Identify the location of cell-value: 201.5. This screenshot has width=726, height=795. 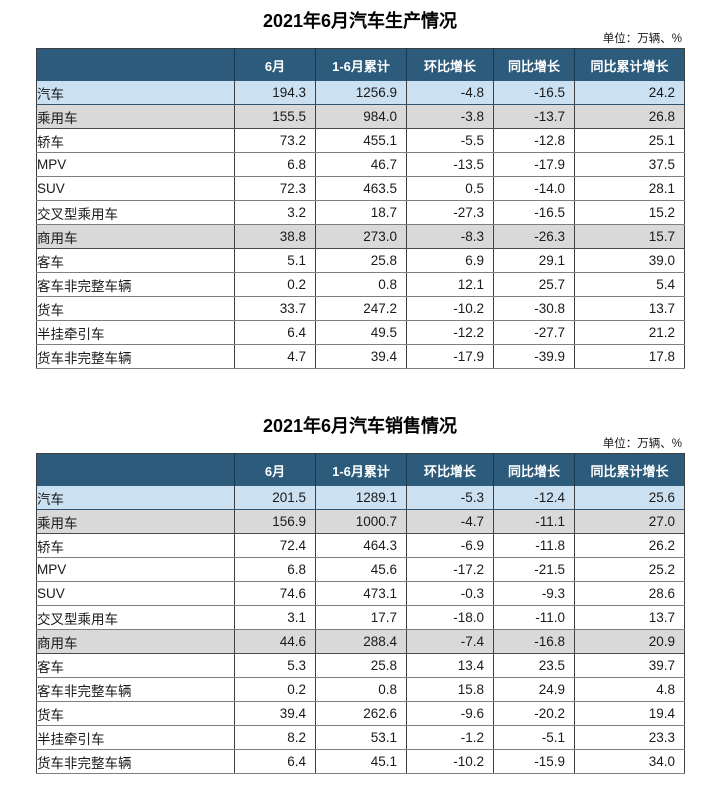
(275, 498).